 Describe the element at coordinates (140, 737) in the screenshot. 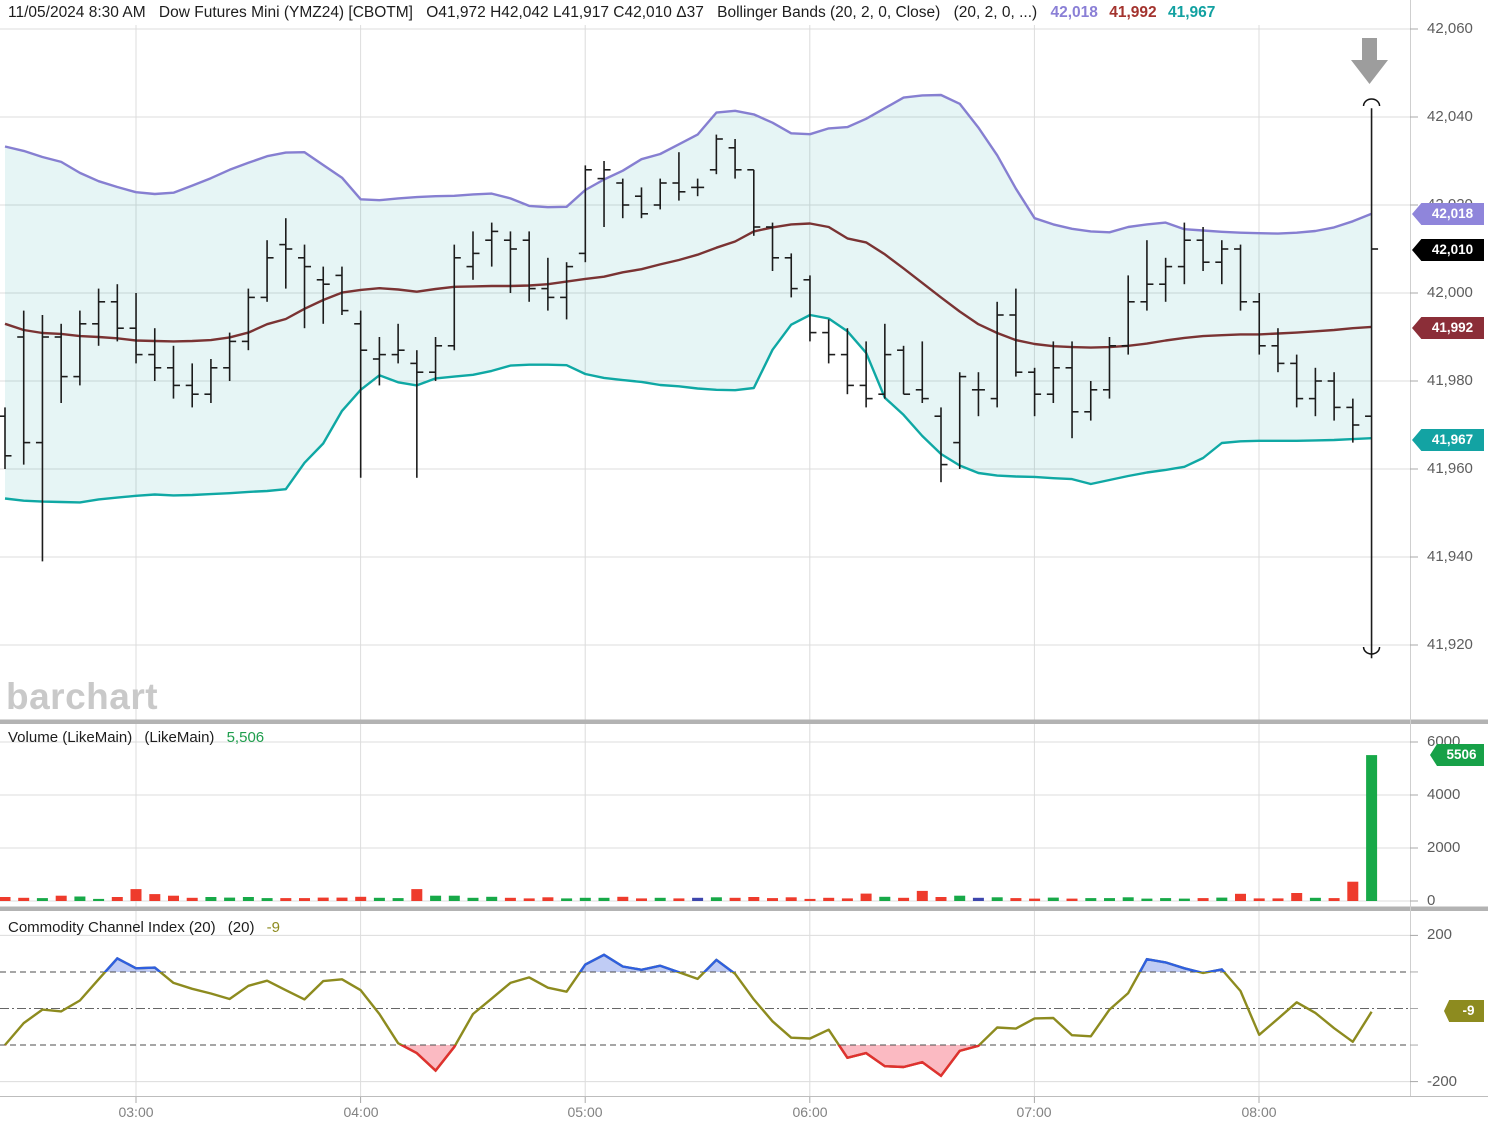

I see `volume-panel-title: Volume (LikeMain) (LikeMain) 5,506` at that location.